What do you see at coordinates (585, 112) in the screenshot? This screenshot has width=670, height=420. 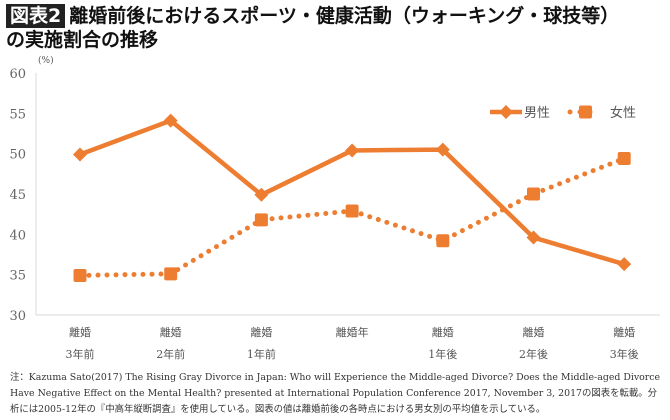 I see `legend-marker-female` at bounding box center [585, 112].